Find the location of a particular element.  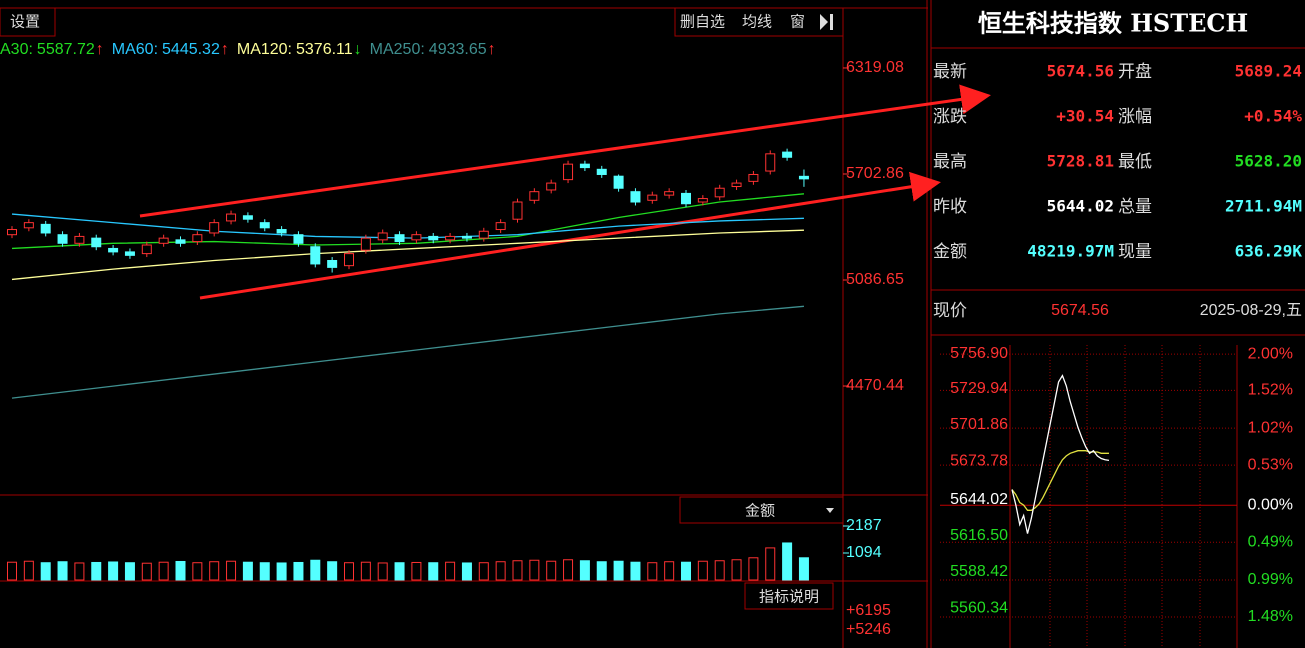

quote-label: 开盘 is located at coordinates (1135, 72).